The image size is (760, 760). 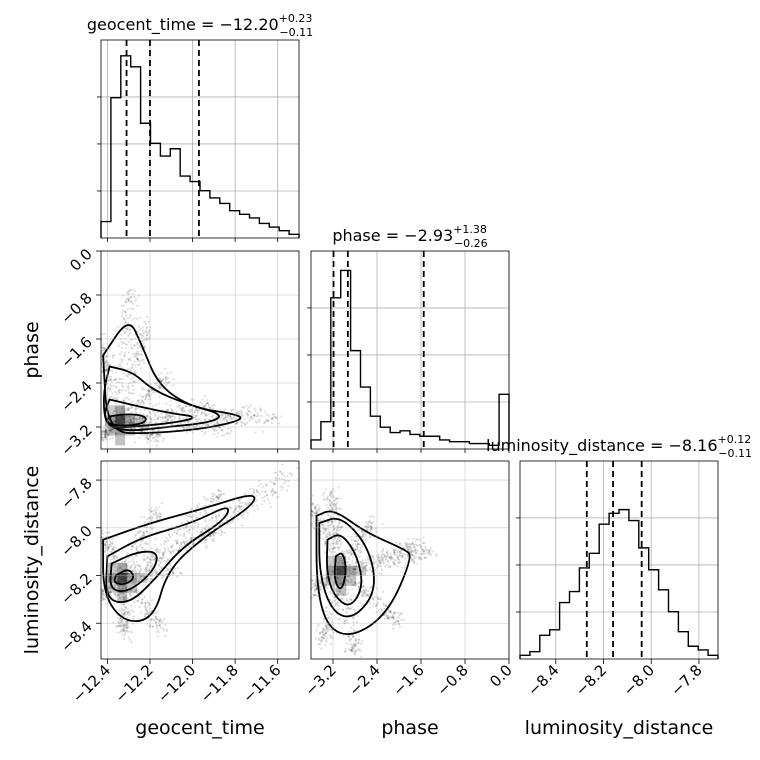 What do you see at coordinates (619, 728) in the screenshot?
I see `x-axis-label-luminosity_distance: luminosity_distance` at bounding box center [619, 728].